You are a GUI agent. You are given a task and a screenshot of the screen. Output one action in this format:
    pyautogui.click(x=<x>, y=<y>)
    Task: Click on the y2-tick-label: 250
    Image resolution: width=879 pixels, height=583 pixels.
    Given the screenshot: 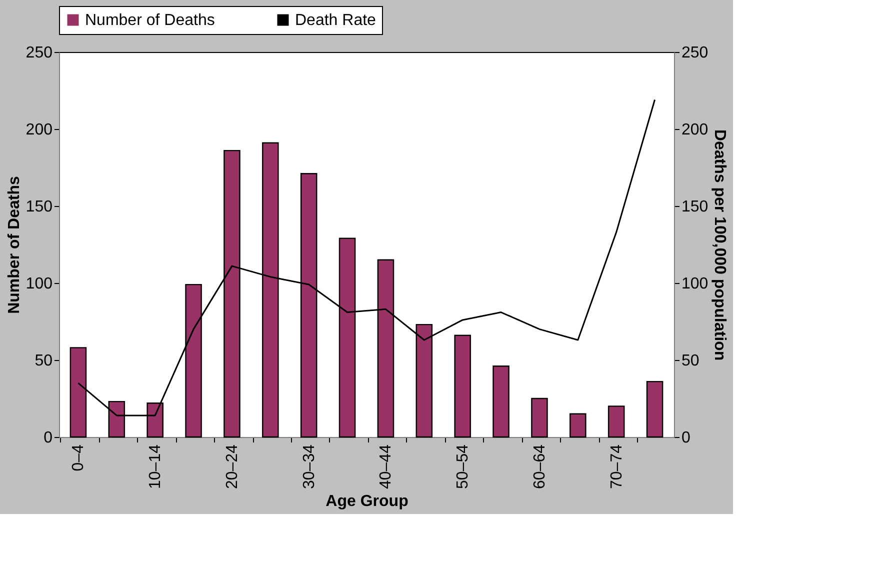 What is the action you would take?
    pyautogui.click(x=695, y=53)
    